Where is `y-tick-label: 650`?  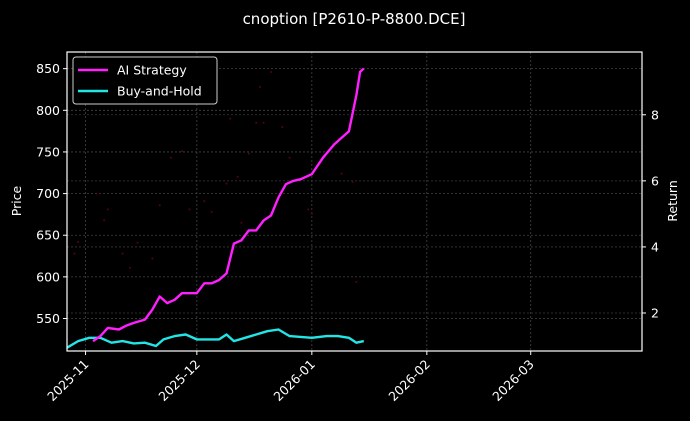 y-tick-label: 650 is located at coordinates (48, 235).